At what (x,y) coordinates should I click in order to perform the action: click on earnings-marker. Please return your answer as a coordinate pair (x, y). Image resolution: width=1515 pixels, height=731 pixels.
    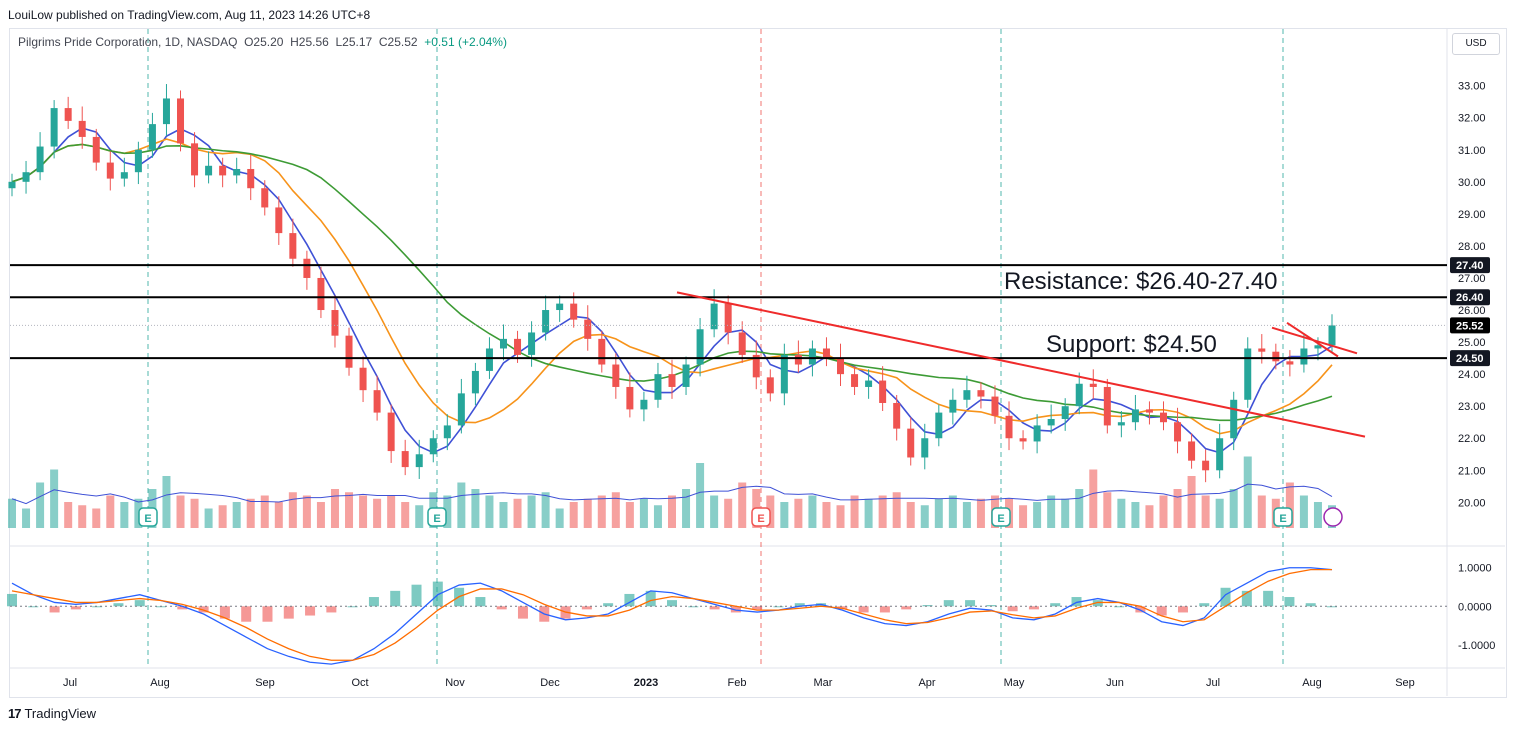
    Looking at the image, I should click on (1283, 517).